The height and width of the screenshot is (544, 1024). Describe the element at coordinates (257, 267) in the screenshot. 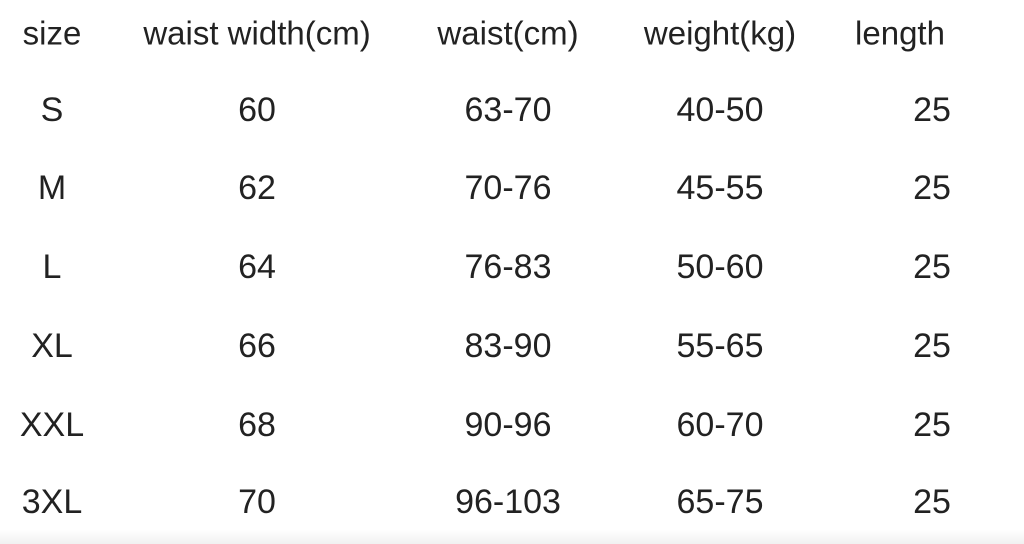

I see `table-cell: 64` at that location.